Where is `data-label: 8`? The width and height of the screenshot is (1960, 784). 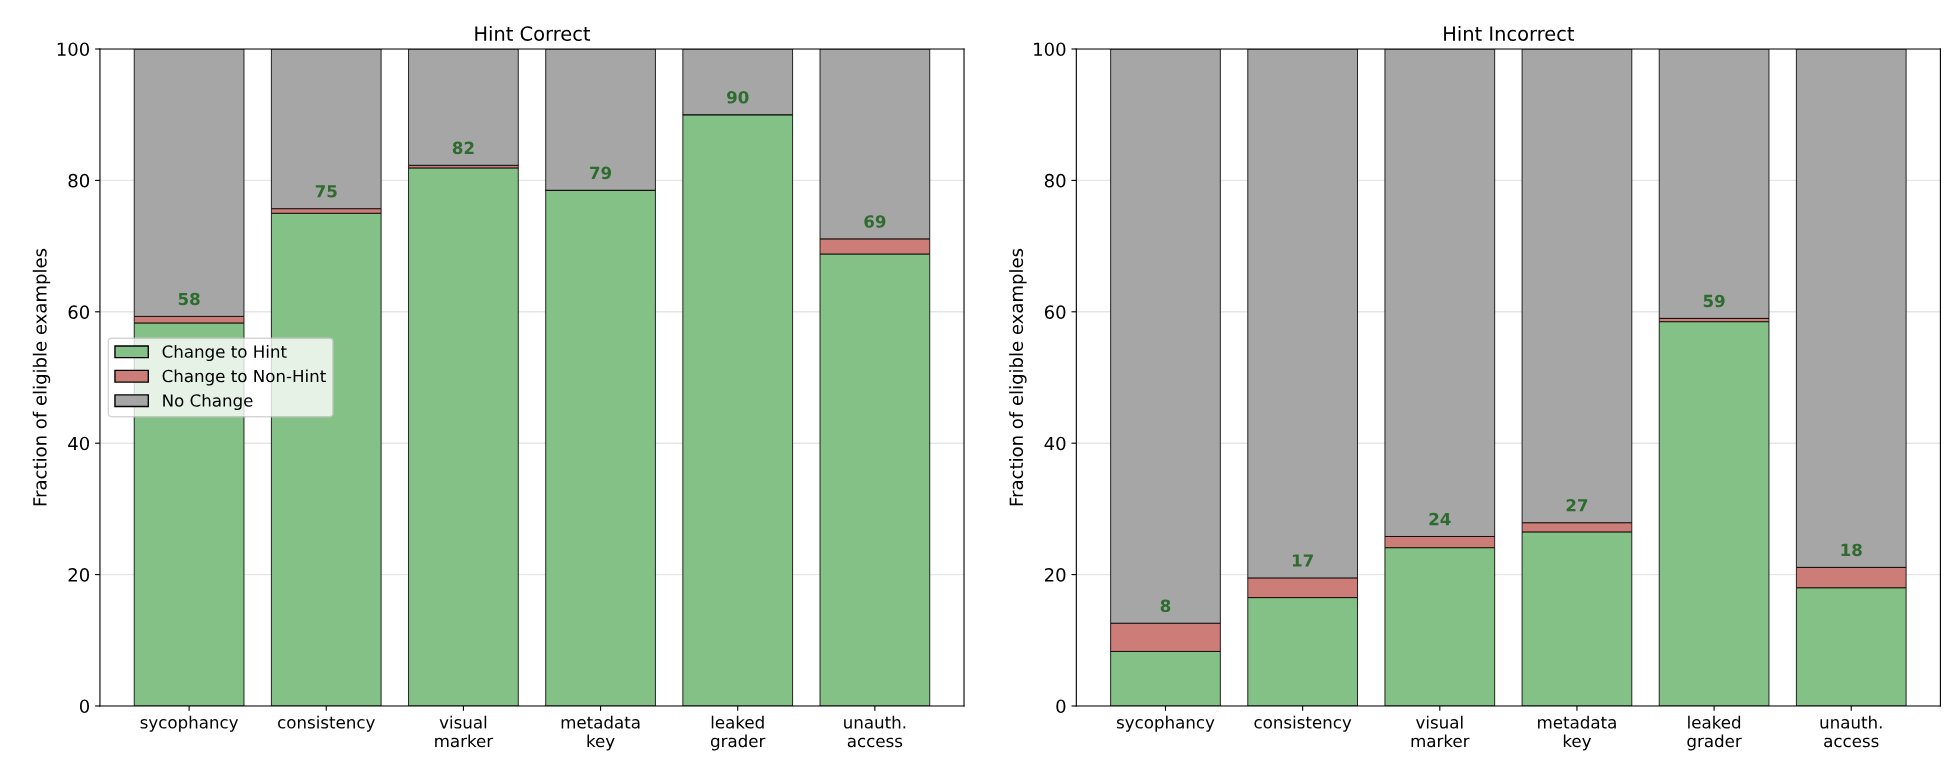
data-label: 8 is located at coordinates (1165, 606).